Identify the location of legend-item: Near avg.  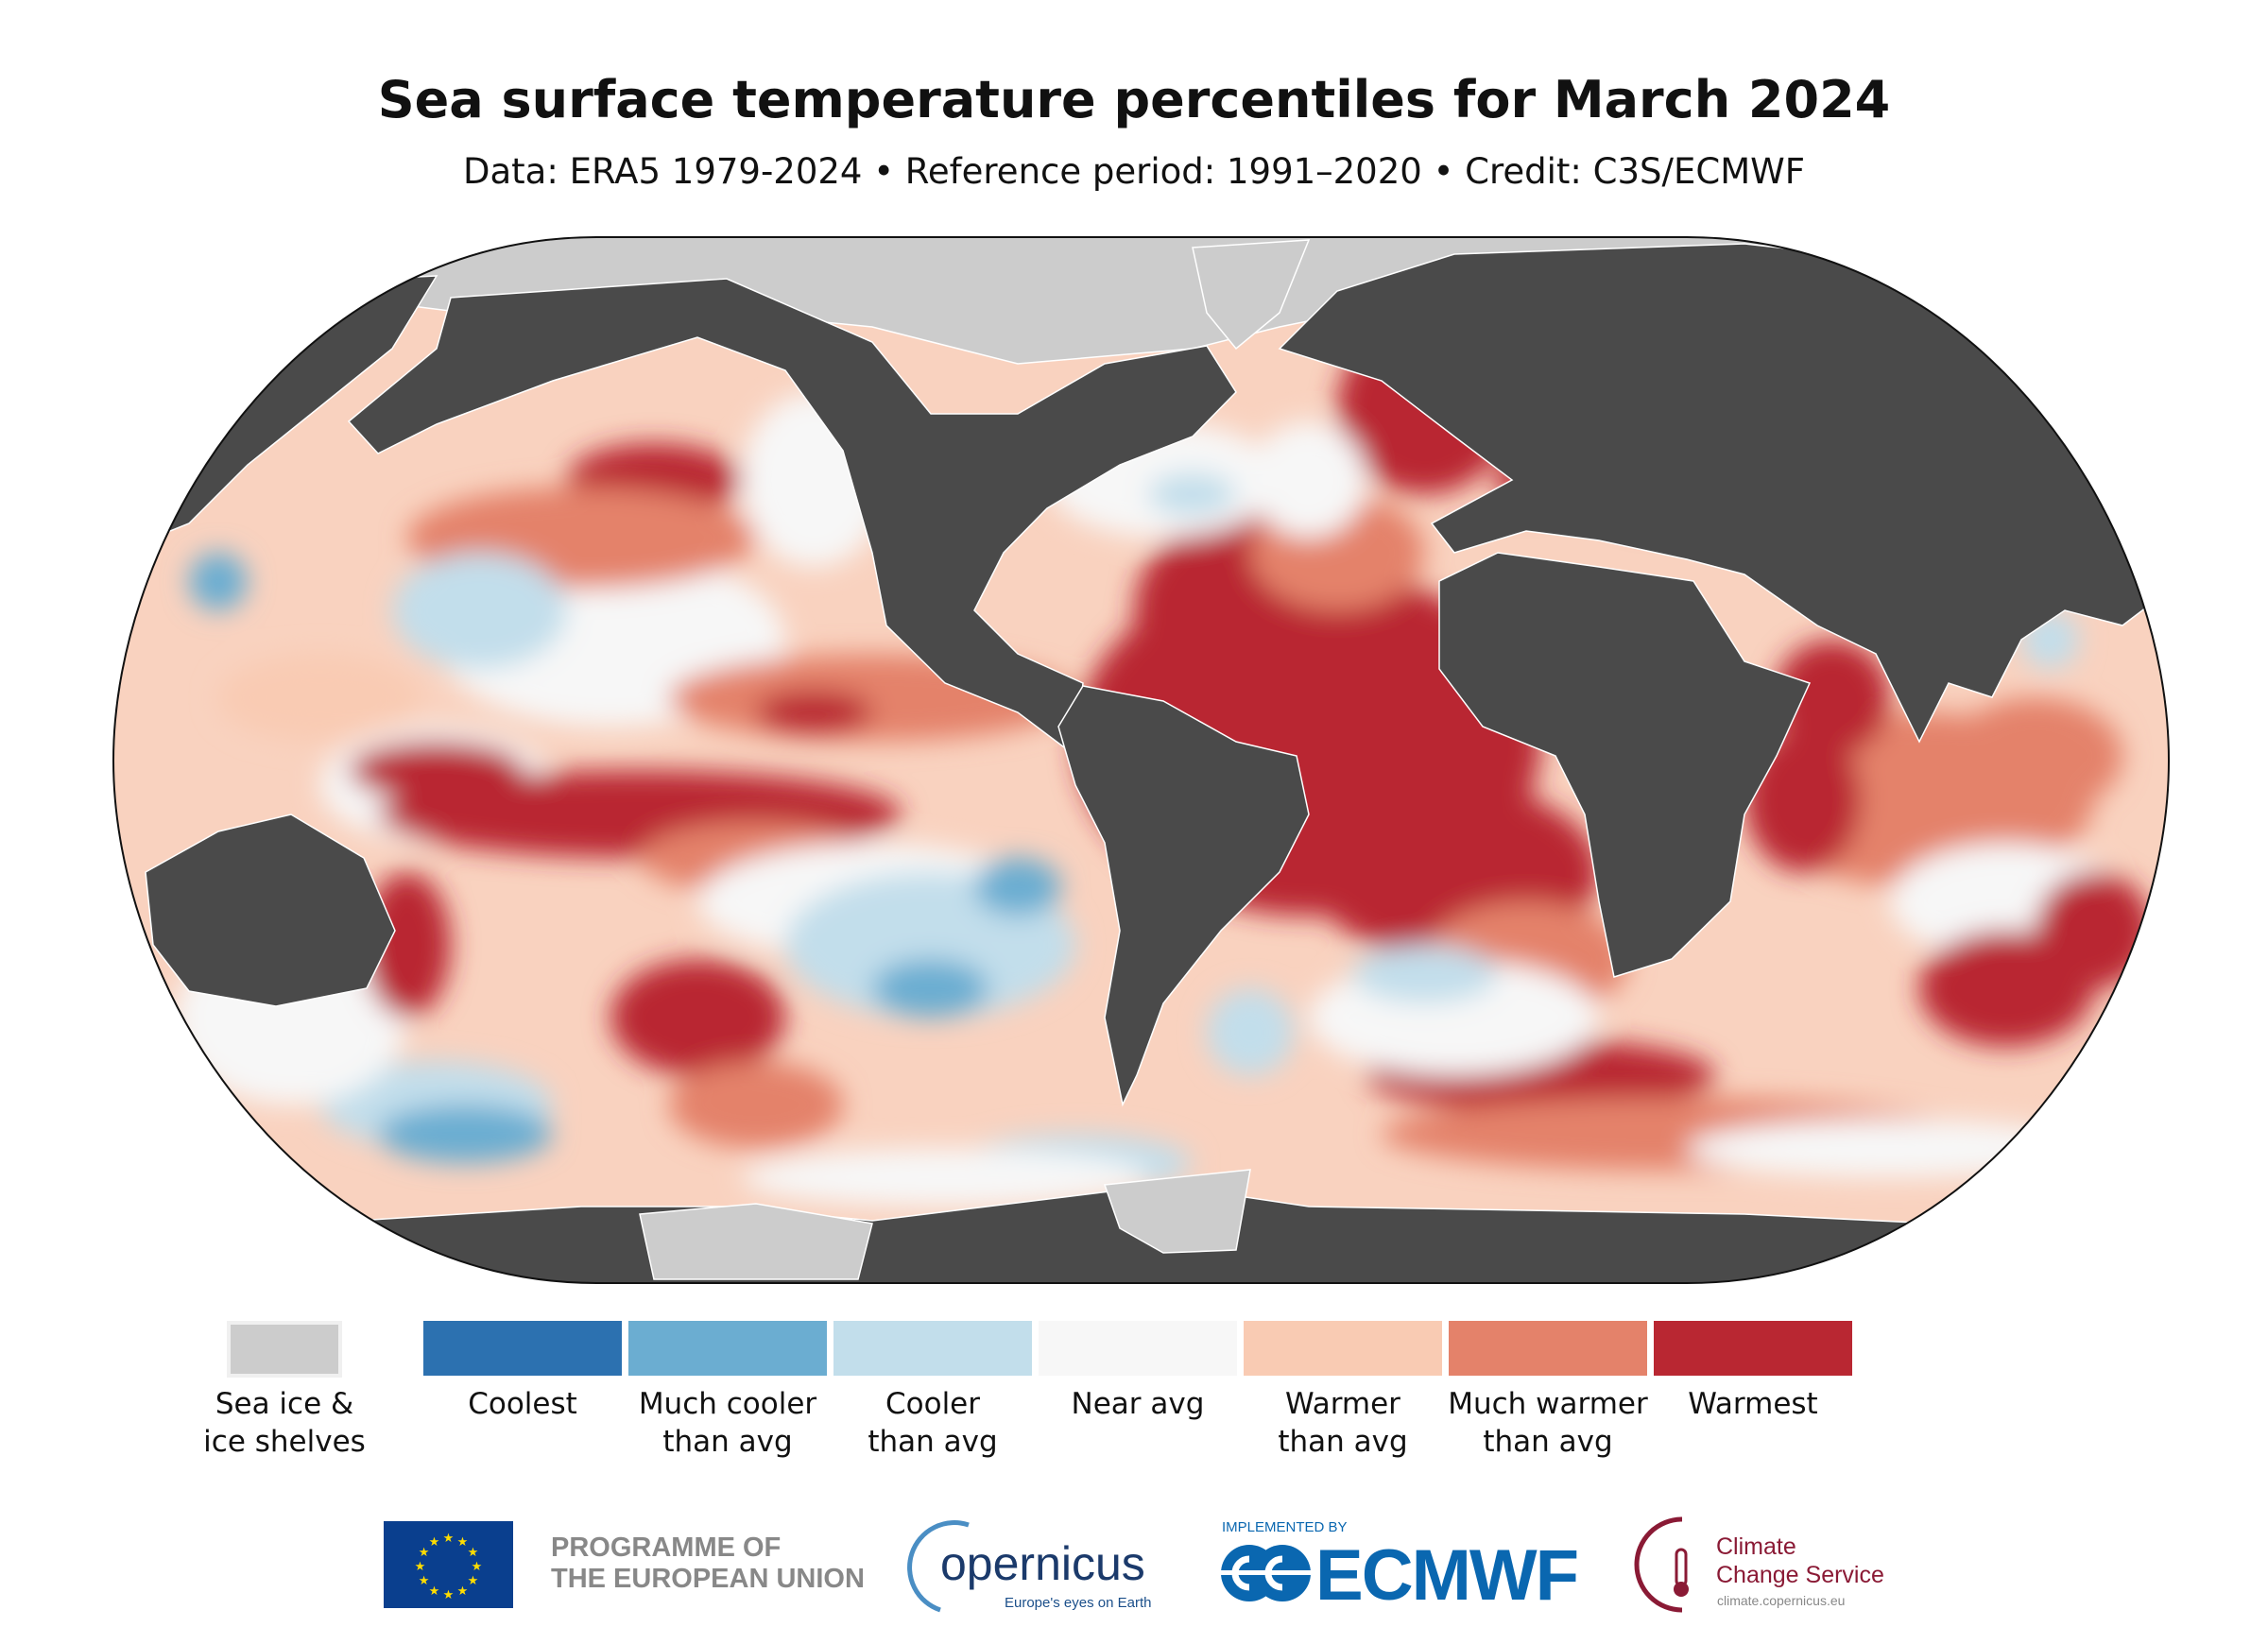
(1138, 1371).